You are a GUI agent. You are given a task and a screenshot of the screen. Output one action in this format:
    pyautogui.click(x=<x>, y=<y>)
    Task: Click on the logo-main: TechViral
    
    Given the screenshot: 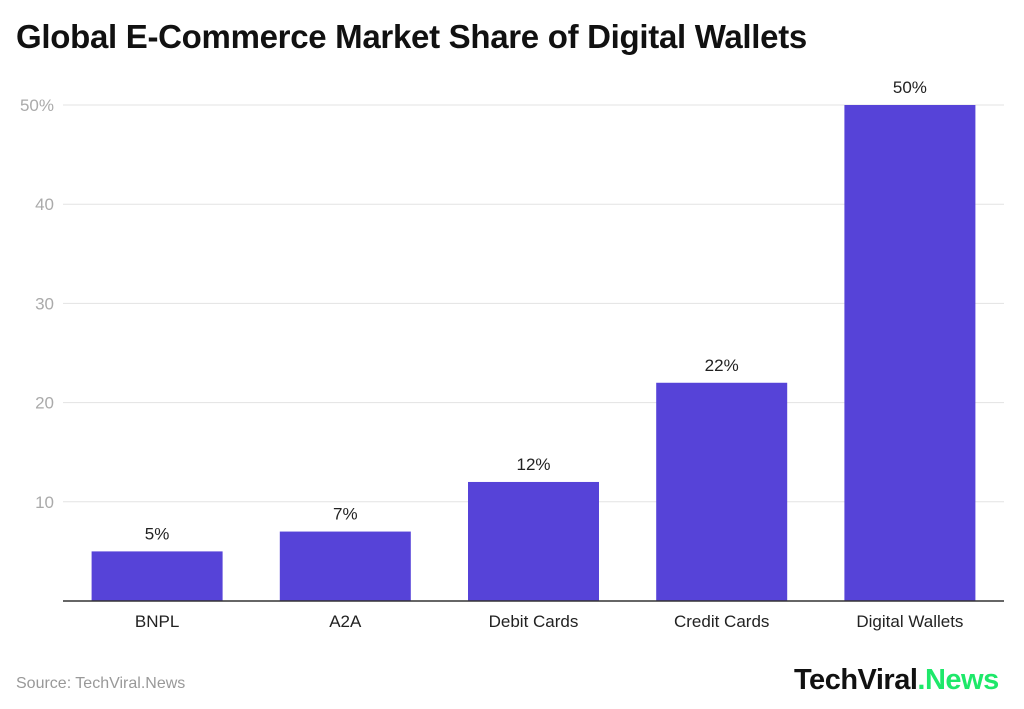 What is the action you would take?
    pyautogui.click(x=856, y=680)
    